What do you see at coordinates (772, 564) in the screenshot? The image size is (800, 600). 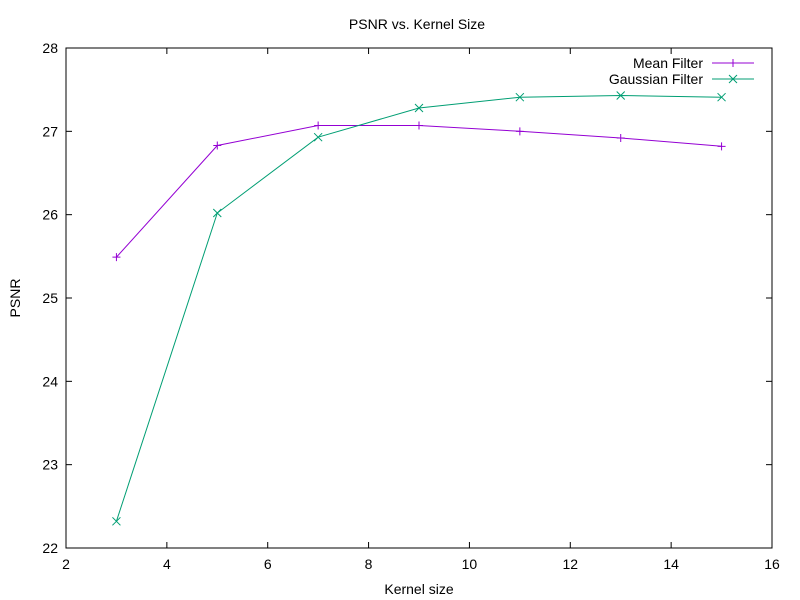 I see `x-tick-label: 16` at bounding box center [772, 564].